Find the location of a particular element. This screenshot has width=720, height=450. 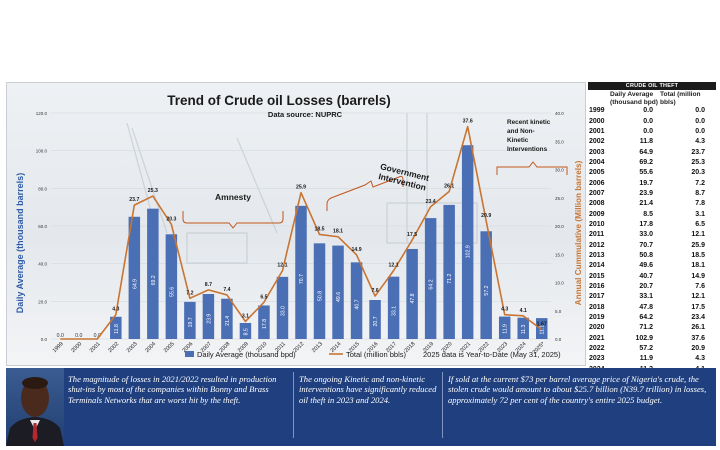

table-header-year is located at coordinates (599, 98).